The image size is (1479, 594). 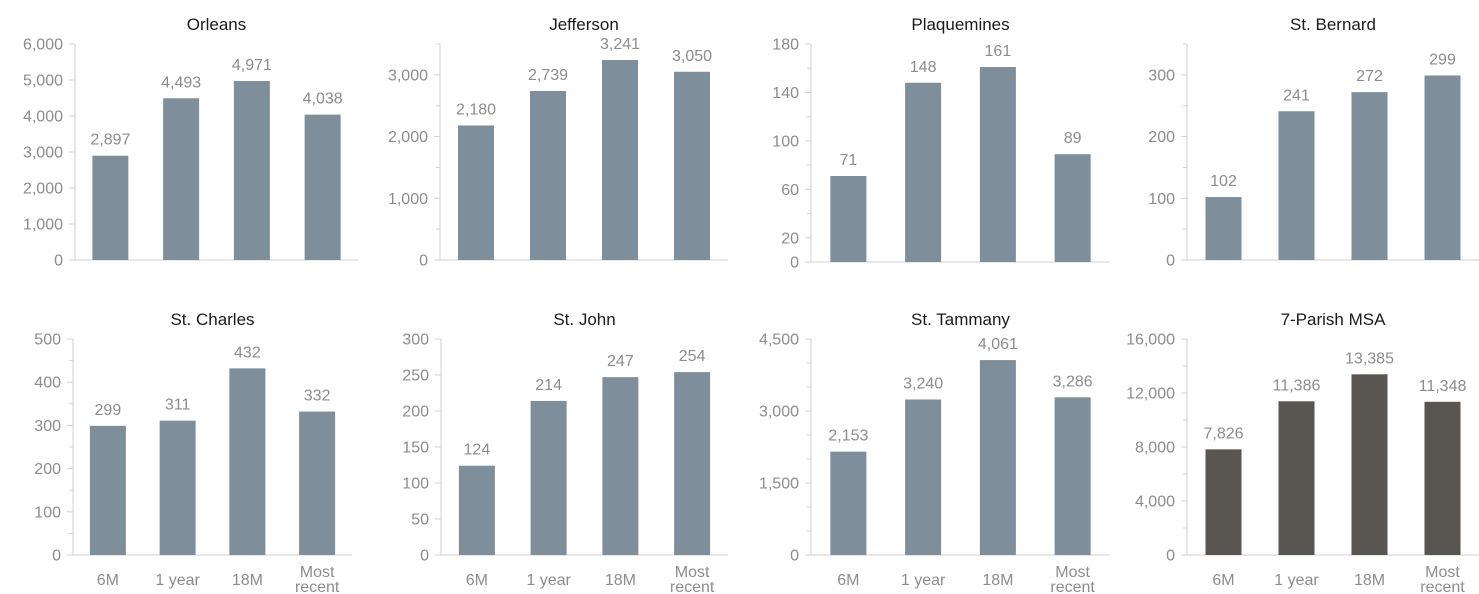 I want to click on y-tick-label: 60, so click(x=790, y=190).